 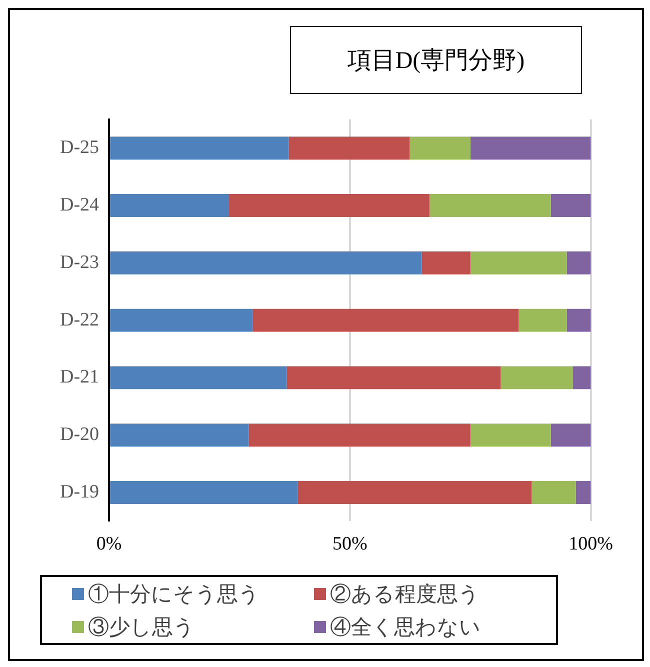 What do you see at coordinates (591, 544) in the screenshot?
I see `x-tick-label: 100%` at bounding box center [591, 544].